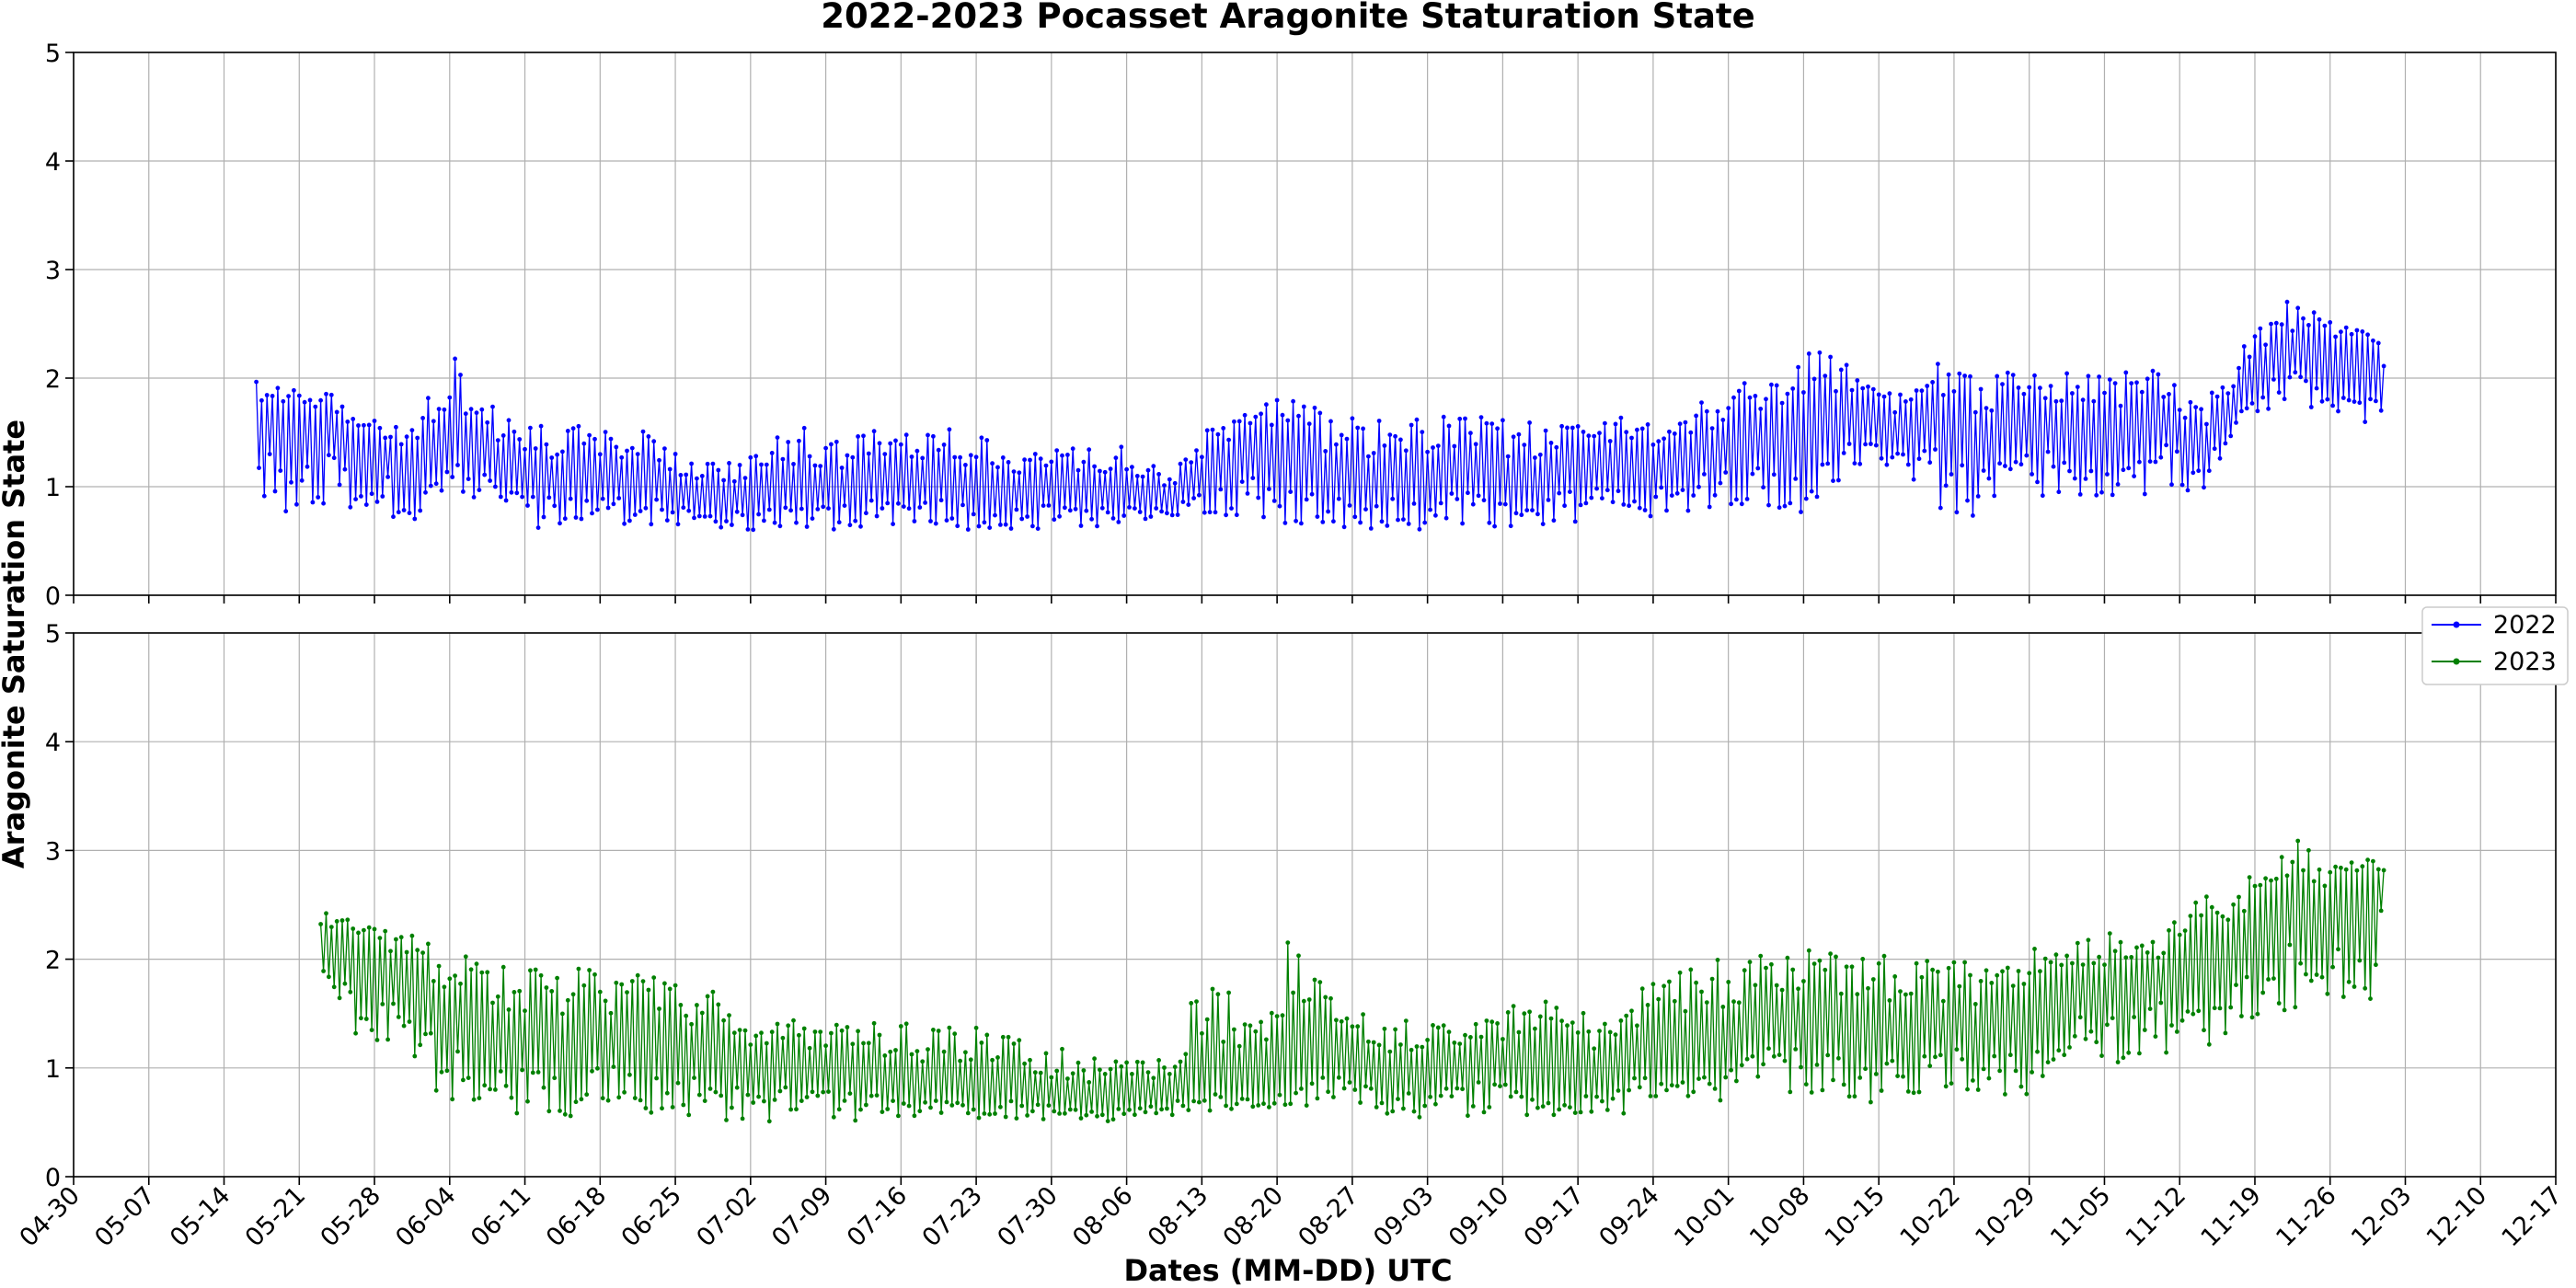  What do you see at coordinates (877, 1216) in the screenshot?
I see `x-tick-label: 07-16` at bounding box center [877, 1216].